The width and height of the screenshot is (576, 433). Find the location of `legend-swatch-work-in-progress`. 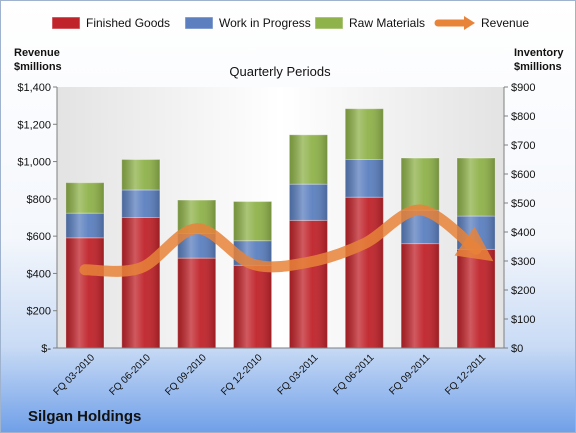

legend-swatch-work-in-progress is located at coordinates (199, 23).